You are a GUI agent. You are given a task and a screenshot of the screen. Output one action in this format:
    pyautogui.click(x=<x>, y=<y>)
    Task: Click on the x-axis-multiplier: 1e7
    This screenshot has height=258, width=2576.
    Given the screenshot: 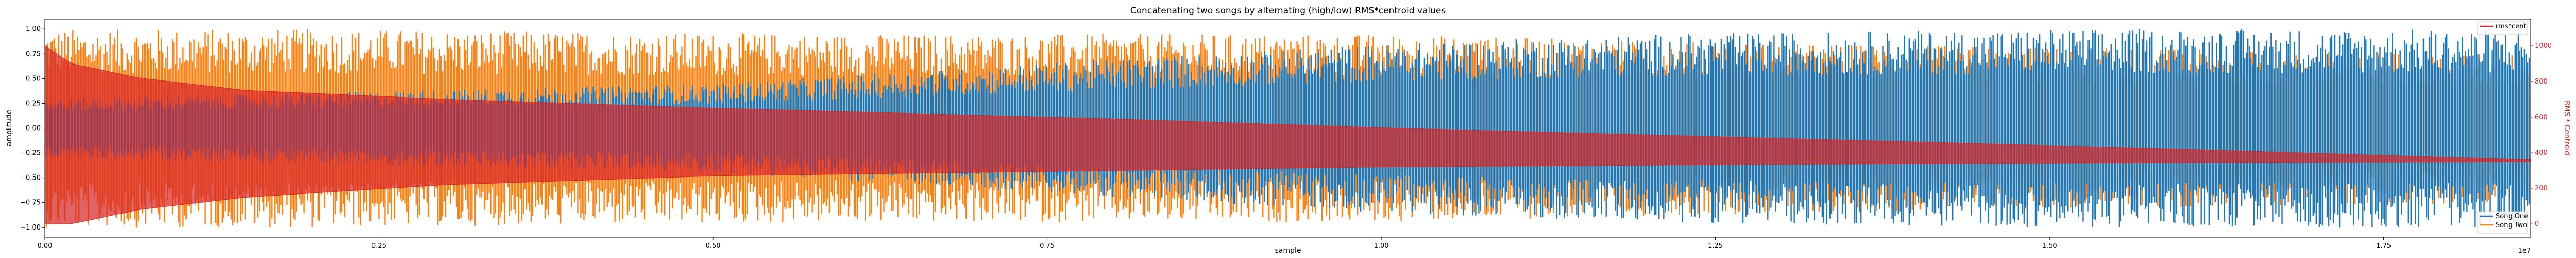 What is the action you would take?
    pyautogui.click(x=2524, y=251)
    